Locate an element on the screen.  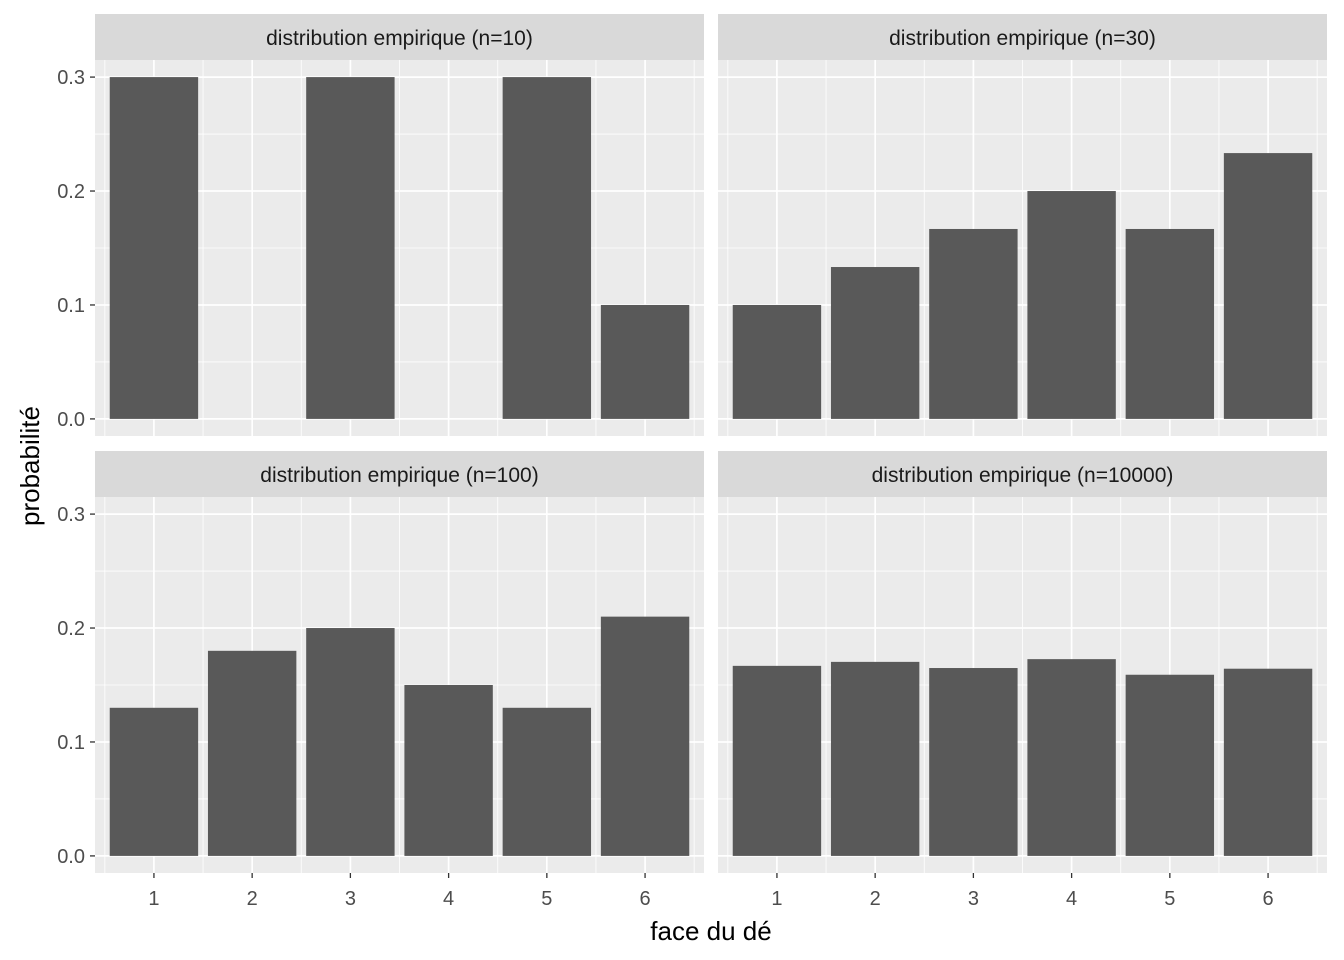
x-axis-title: face du dé is located at coordinates (710, 931).